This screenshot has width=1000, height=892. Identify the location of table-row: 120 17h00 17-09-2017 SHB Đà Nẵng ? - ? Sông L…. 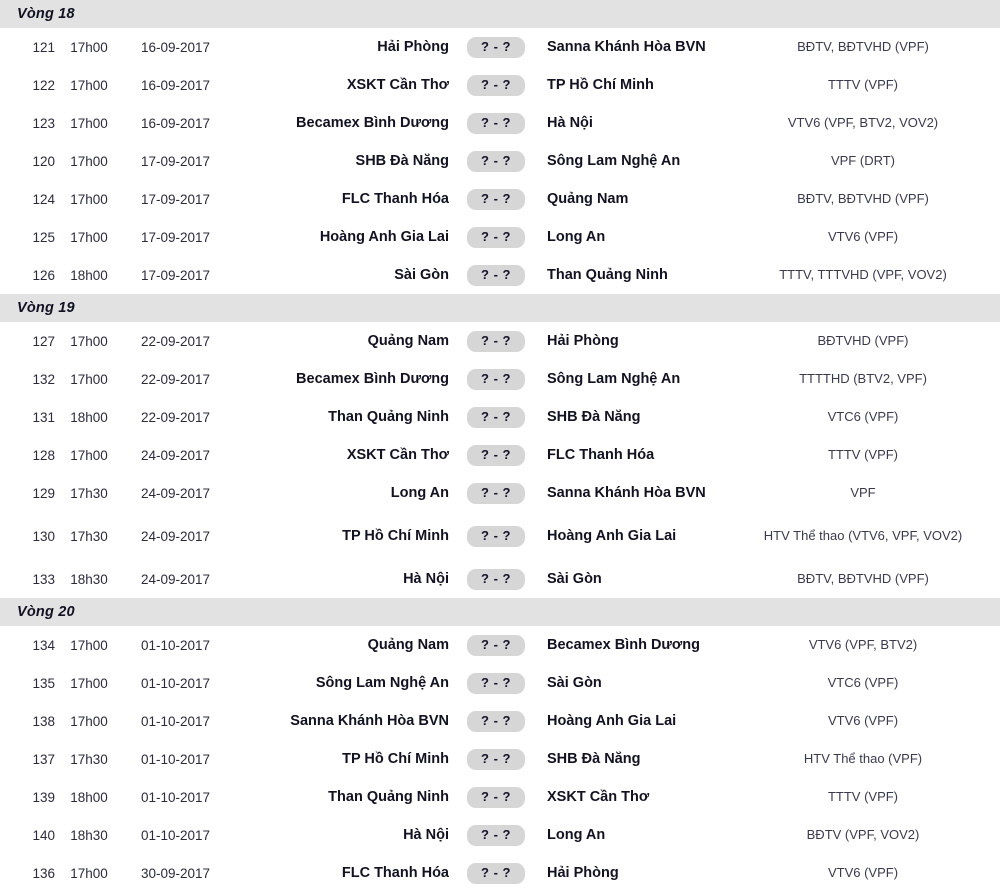
(500, 161).